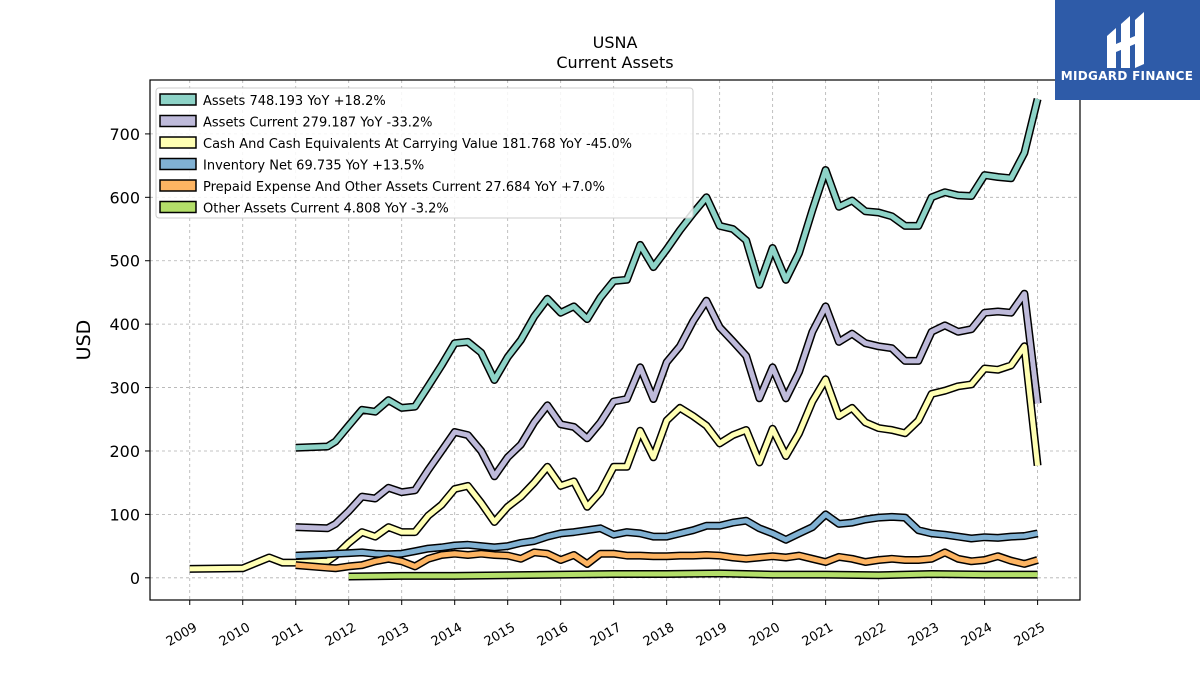 This screenshot has height=675, width=1200. Describe the element at coordinates (394, 635) in the screenshot. I see `x-tick-label: 2013` at that location.